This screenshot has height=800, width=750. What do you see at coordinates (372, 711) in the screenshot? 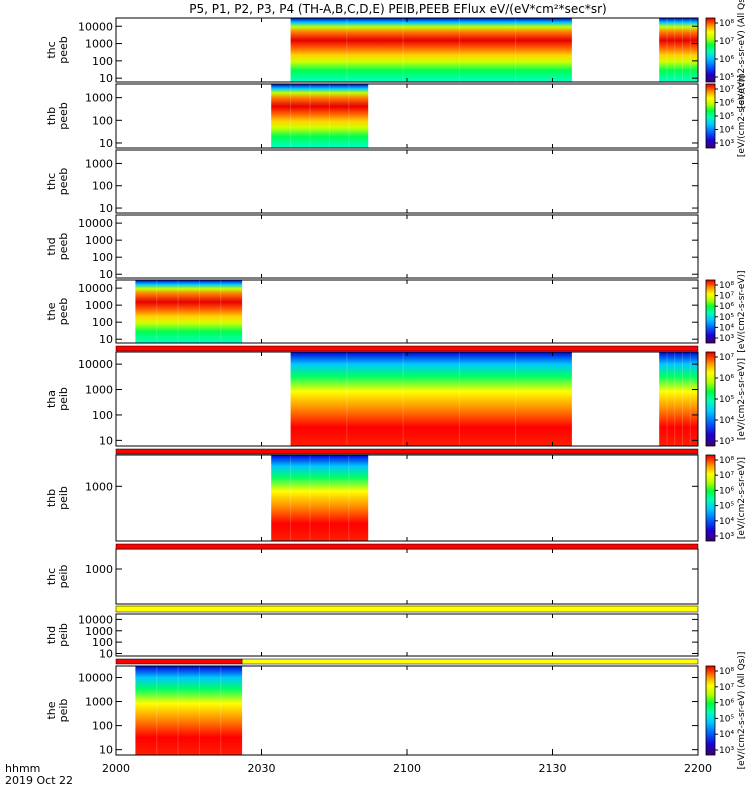
I see `panel-the-peib: 10 100 1000 10000 thepeib` at bounding box center [372, 711].